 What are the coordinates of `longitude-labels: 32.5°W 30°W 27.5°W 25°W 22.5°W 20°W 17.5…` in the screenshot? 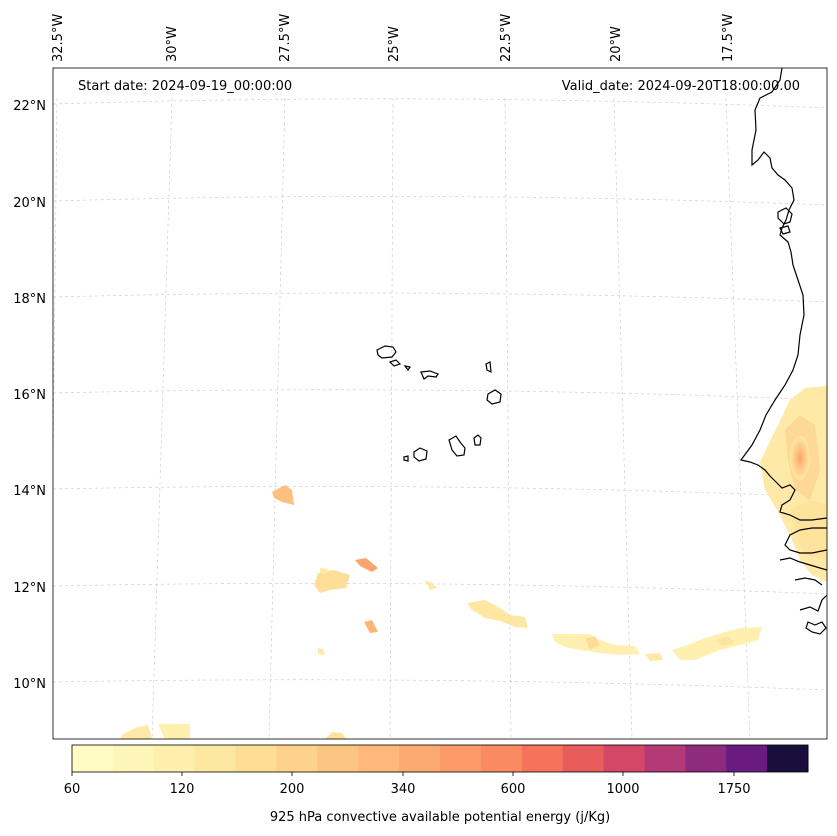 It's located at (393, 38).